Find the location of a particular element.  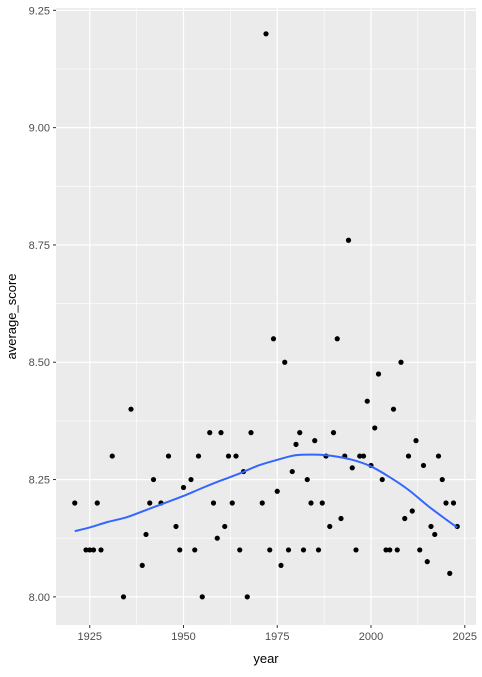

x-tick-label: 1925 is located at coordinates (90, 637).